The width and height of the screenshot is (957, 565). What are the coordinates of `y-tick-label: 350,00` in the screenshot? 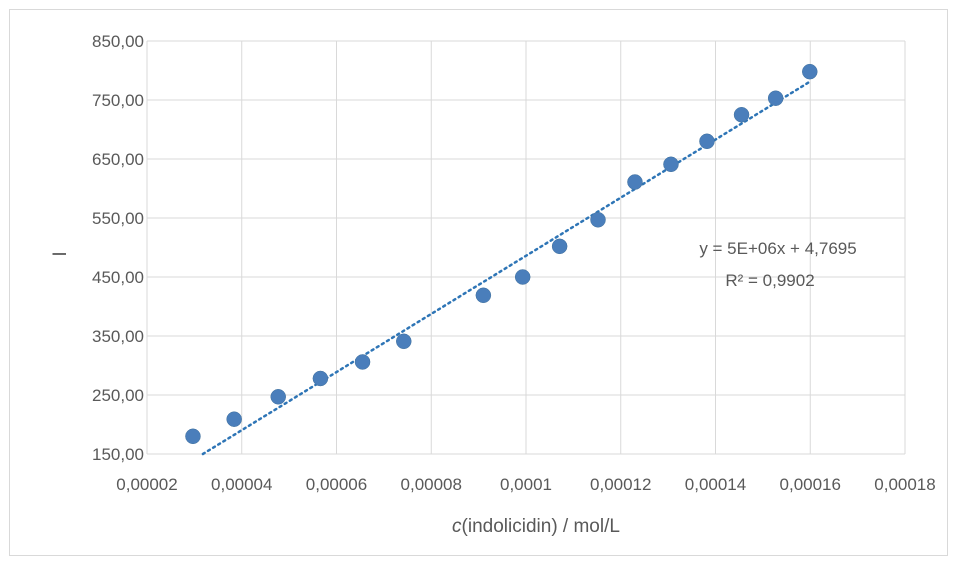 It's located at (118, 336).